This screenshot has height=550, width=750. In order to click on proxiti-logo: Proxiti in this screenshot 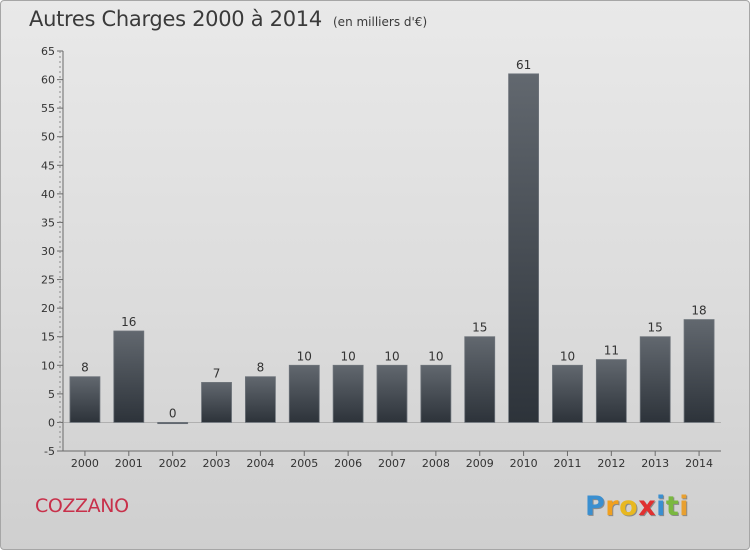, I will do `click(637, 506)`.